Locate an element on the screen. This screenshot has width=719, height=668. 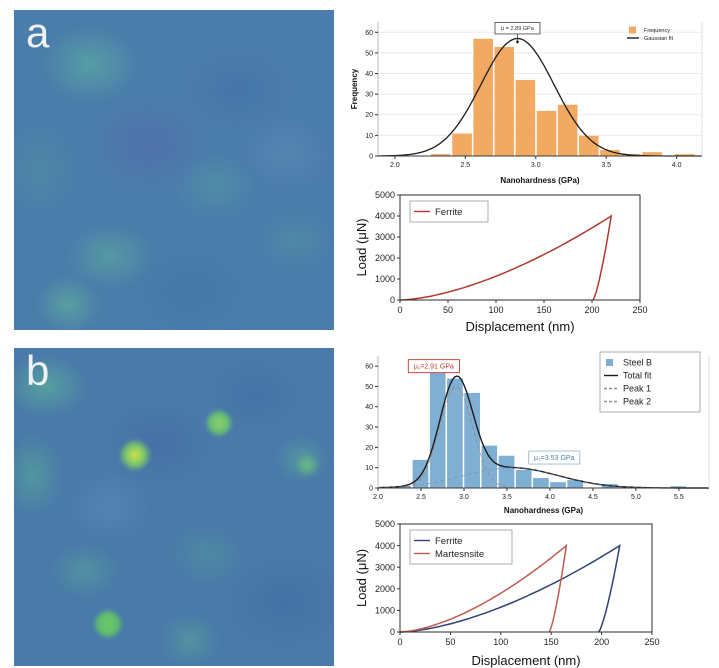
legend: Ferrite Martesnsite is located at coordinates (461, 547).